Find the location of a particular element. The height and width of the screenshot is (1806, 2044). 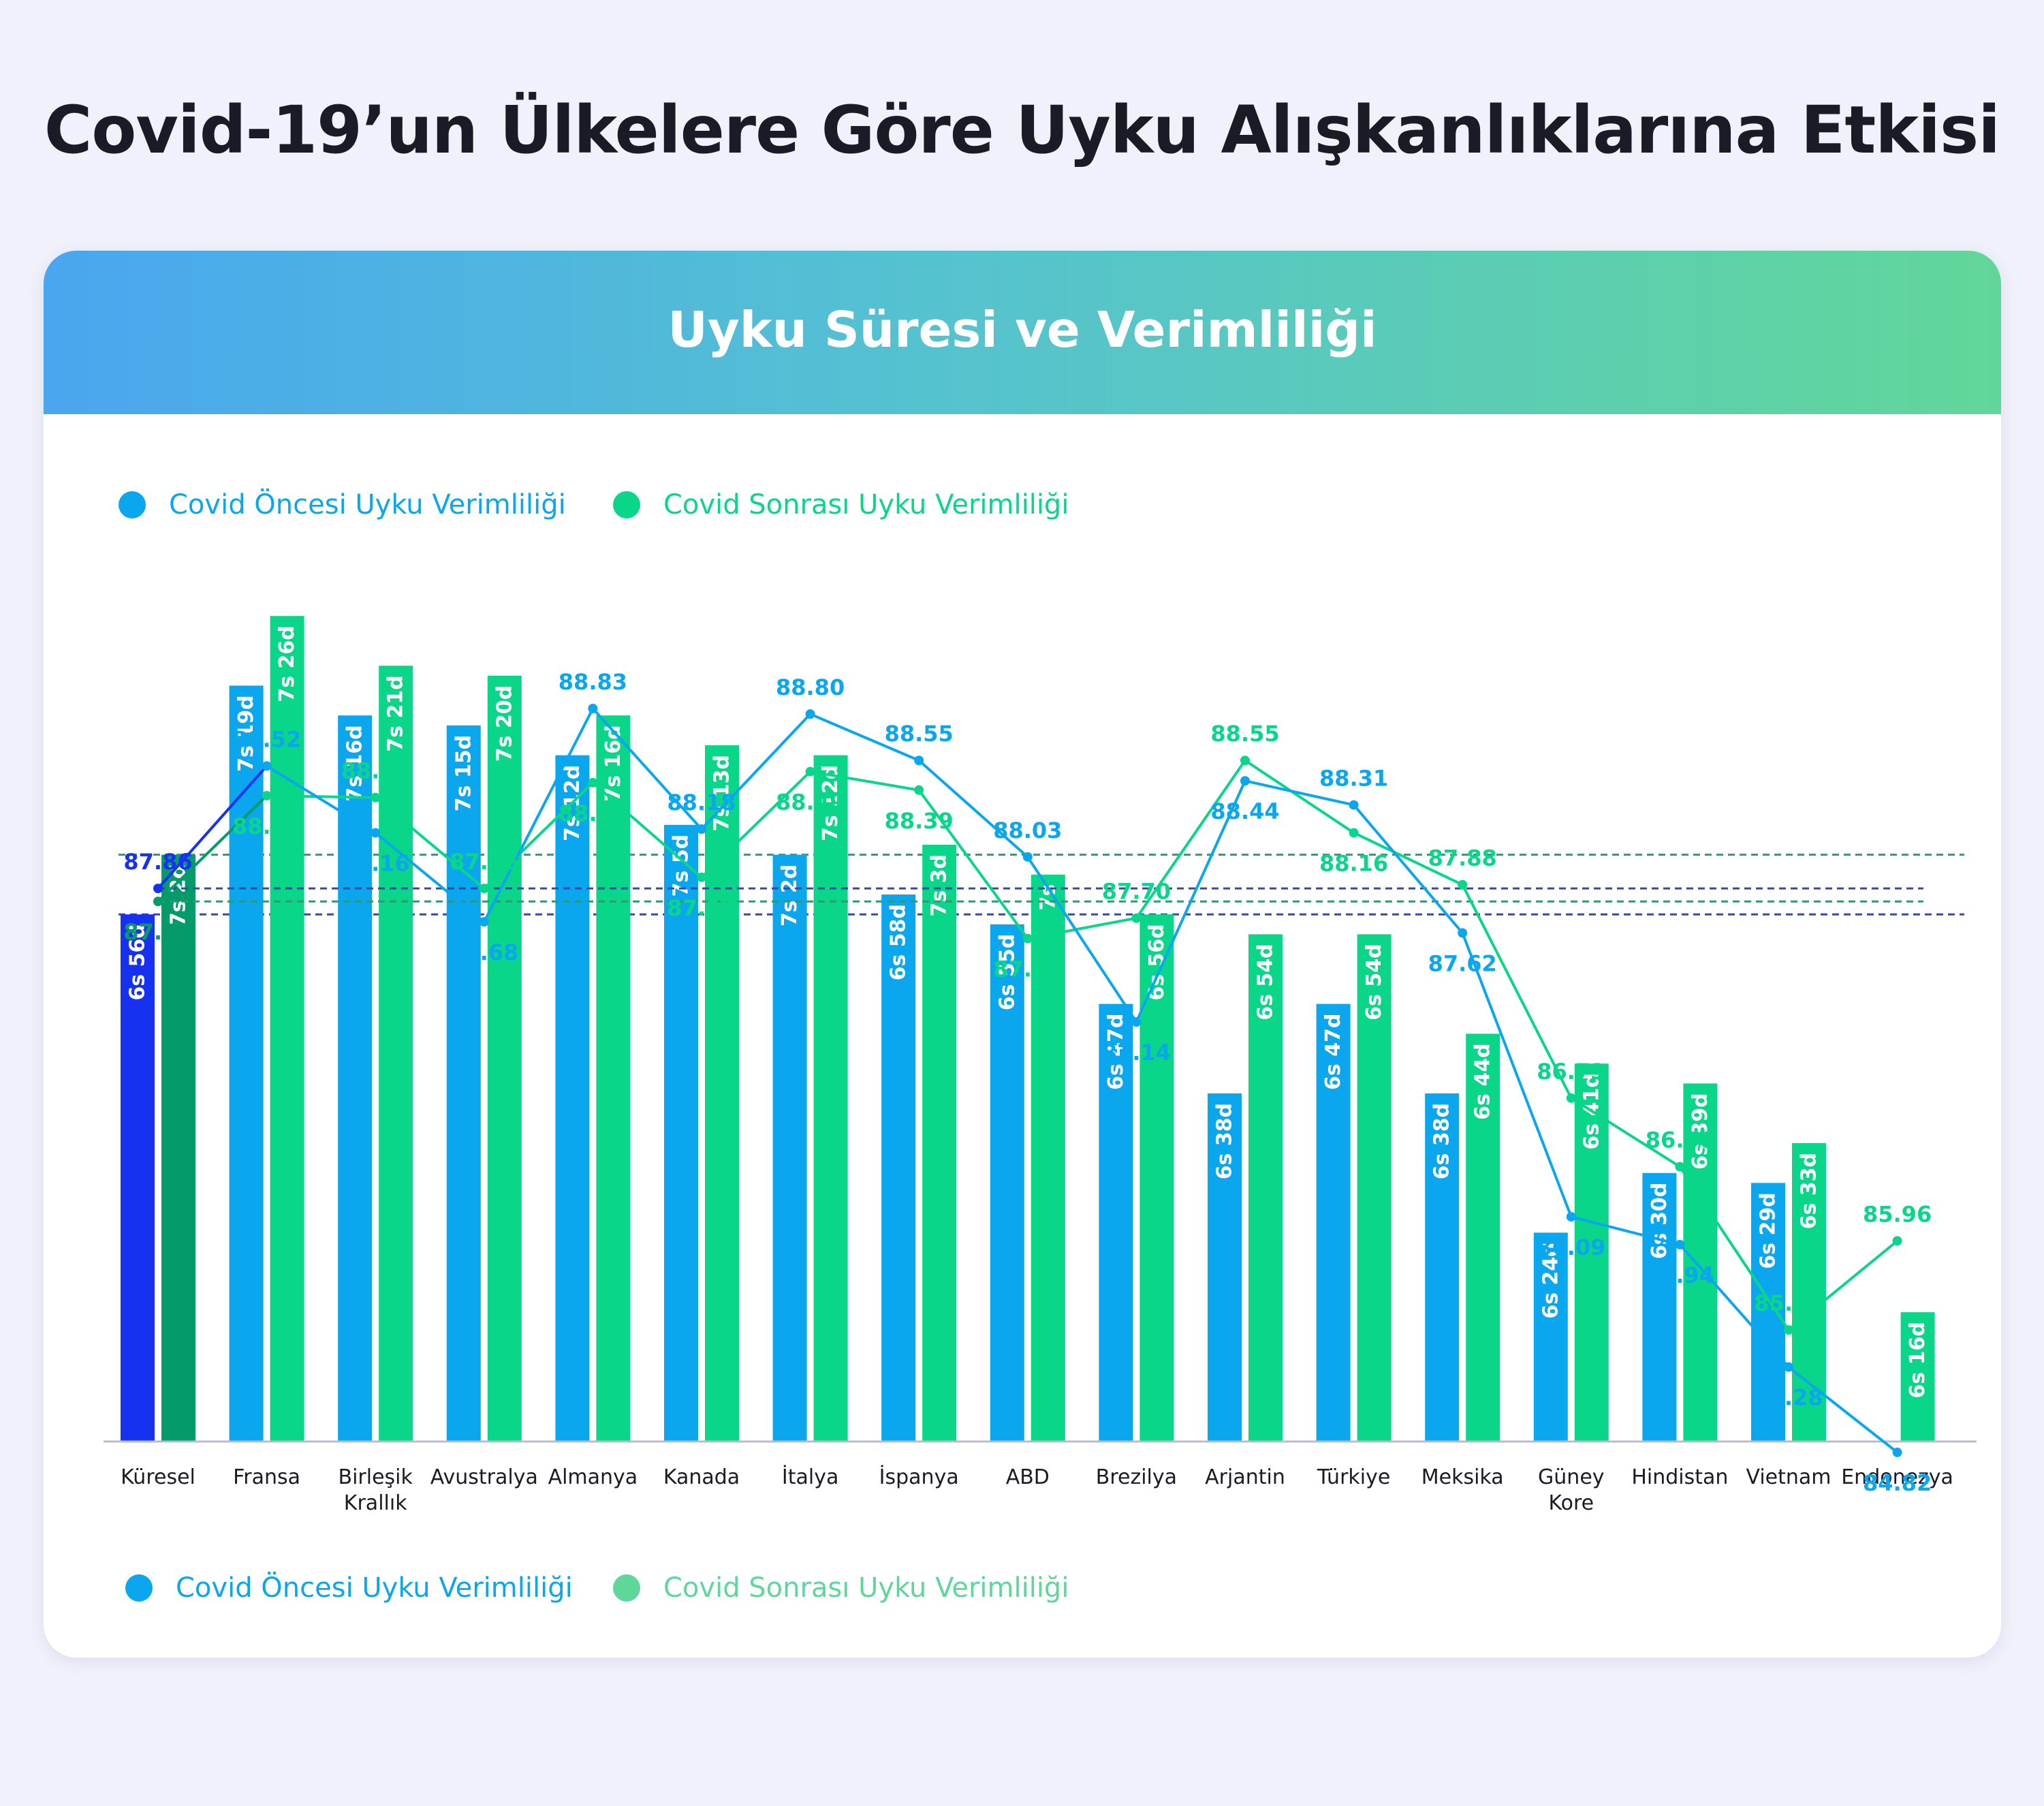

bar-label: 6s 44d is located at coordinates (1483, 1081).